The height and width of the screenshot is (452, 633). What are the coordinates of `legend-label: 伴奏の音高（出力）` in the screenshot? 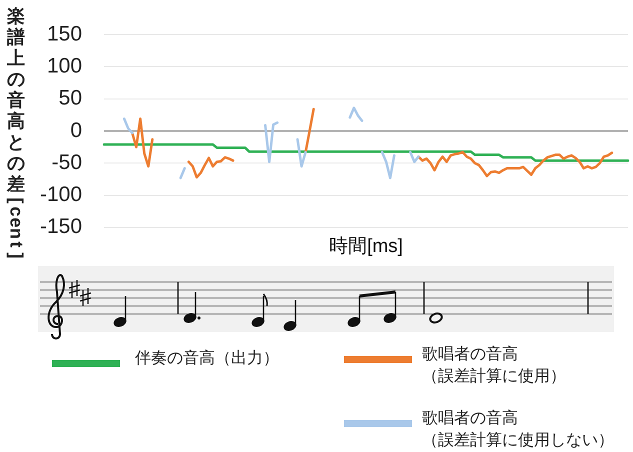 It's located at (207, 358).